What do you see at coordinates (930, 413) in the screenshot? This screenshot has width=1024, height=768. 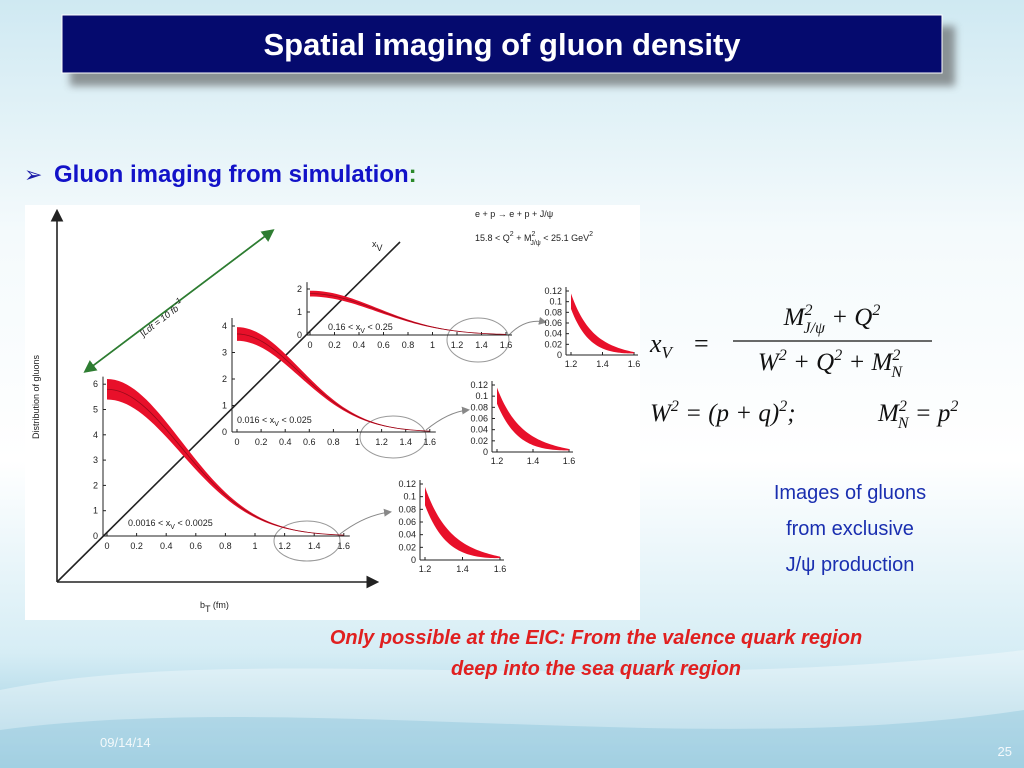 I see `formula-part: = p` at bounding box center [930, 413].